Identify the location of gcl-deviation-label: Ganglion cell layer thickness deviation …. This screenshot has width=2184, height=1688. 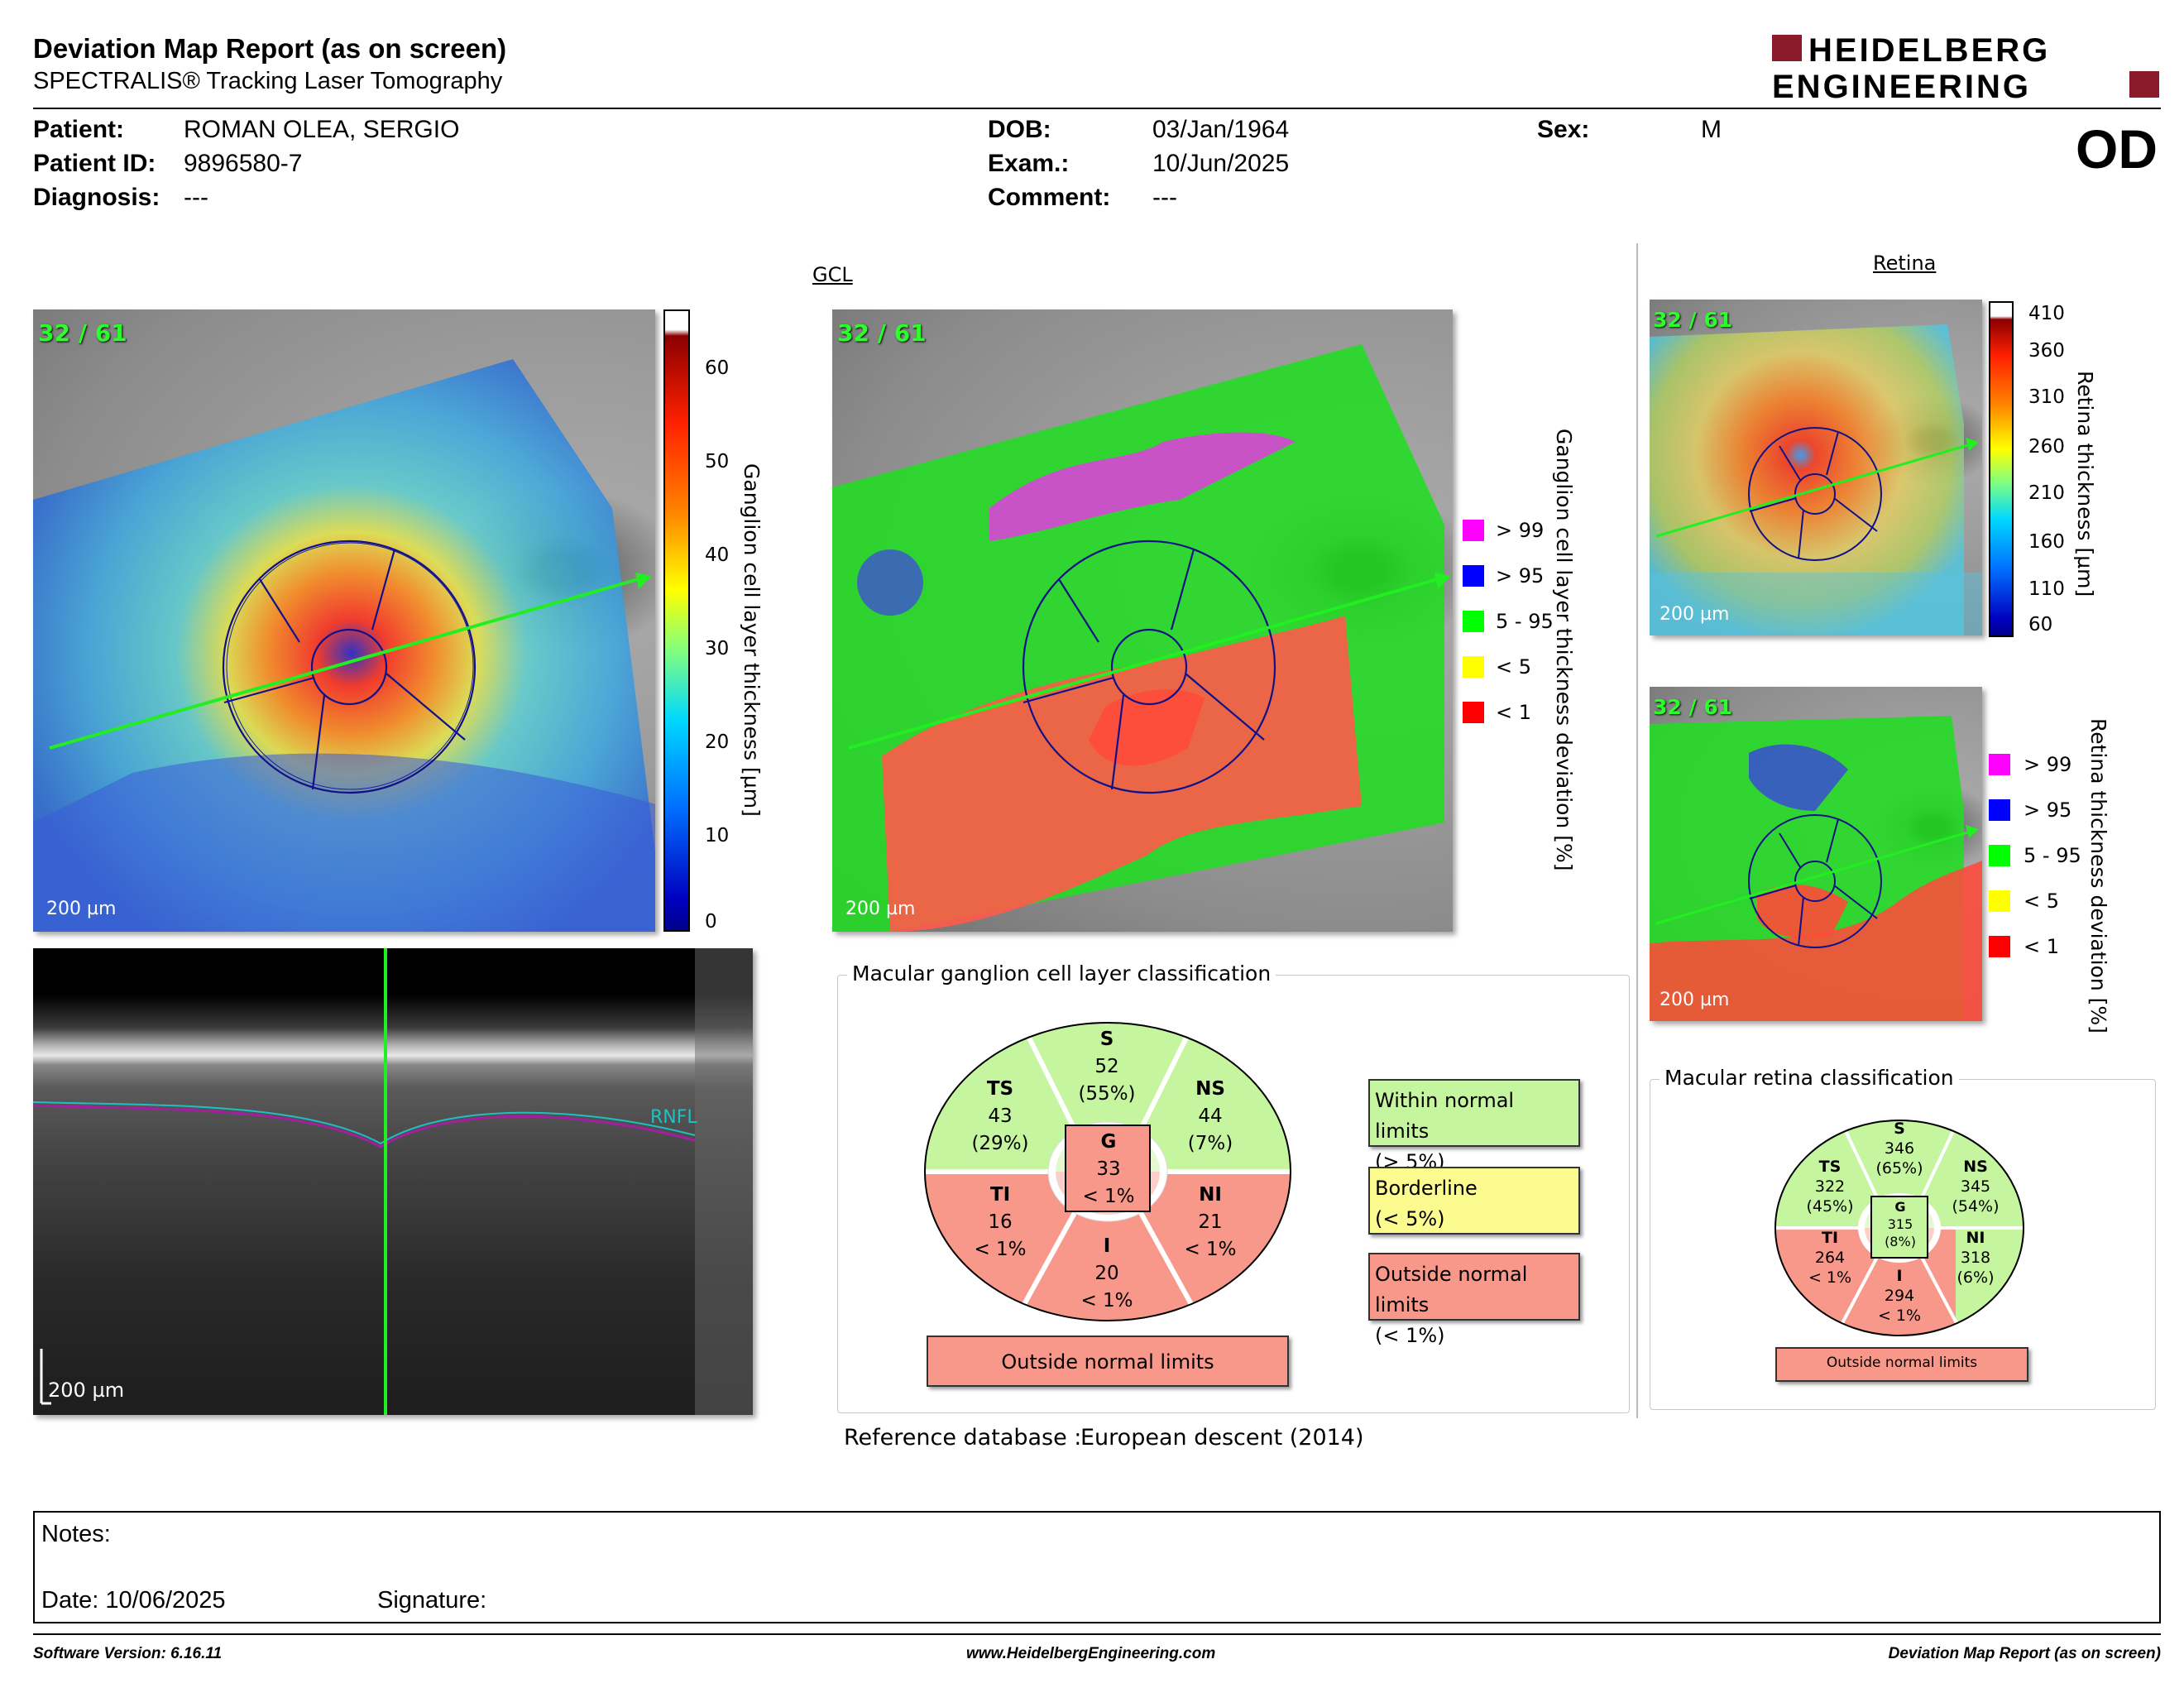
(1564, 650).